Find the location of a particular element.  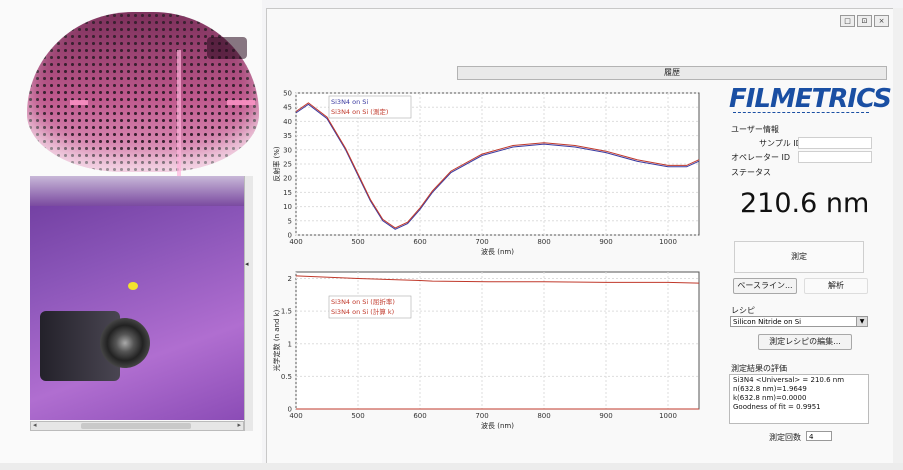

y-axis-label: 反射率 (%) is located at coordinates (276, 164).